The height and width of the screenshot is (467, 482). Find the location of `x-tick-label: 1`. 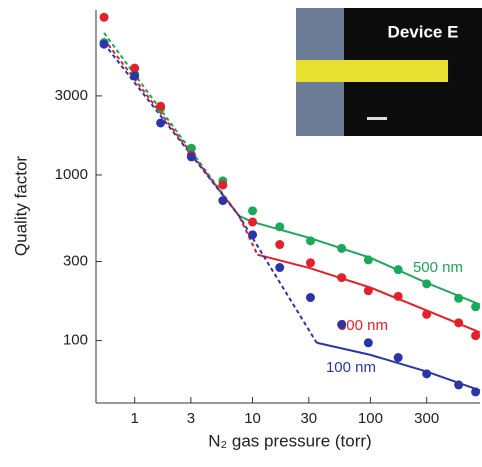

x-tick-label: 1 is located at coordinates (134, 418).